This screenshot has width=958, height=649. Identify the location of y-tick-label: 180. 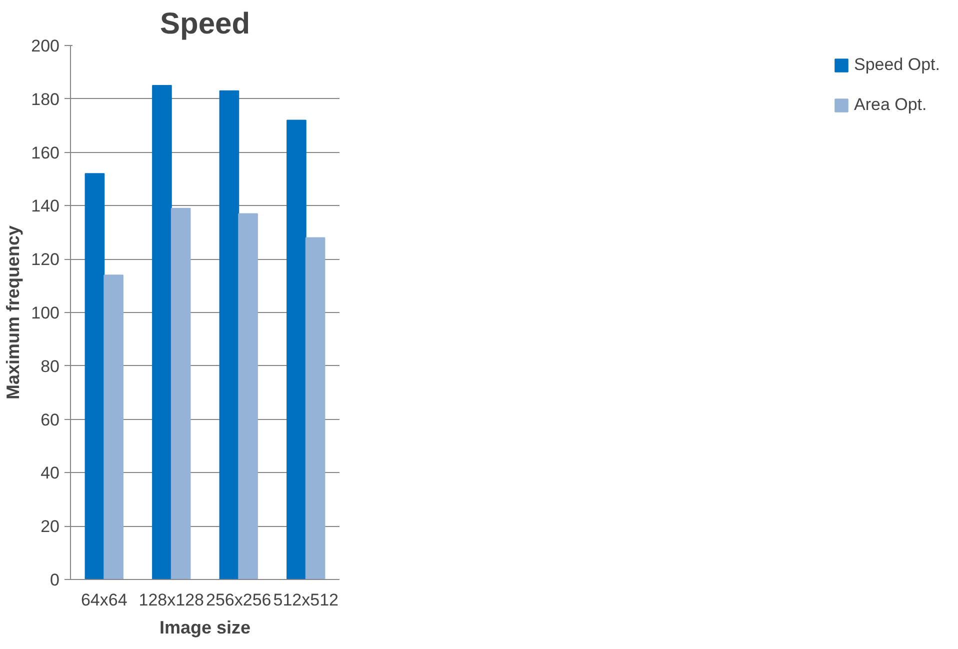
(45, 99).